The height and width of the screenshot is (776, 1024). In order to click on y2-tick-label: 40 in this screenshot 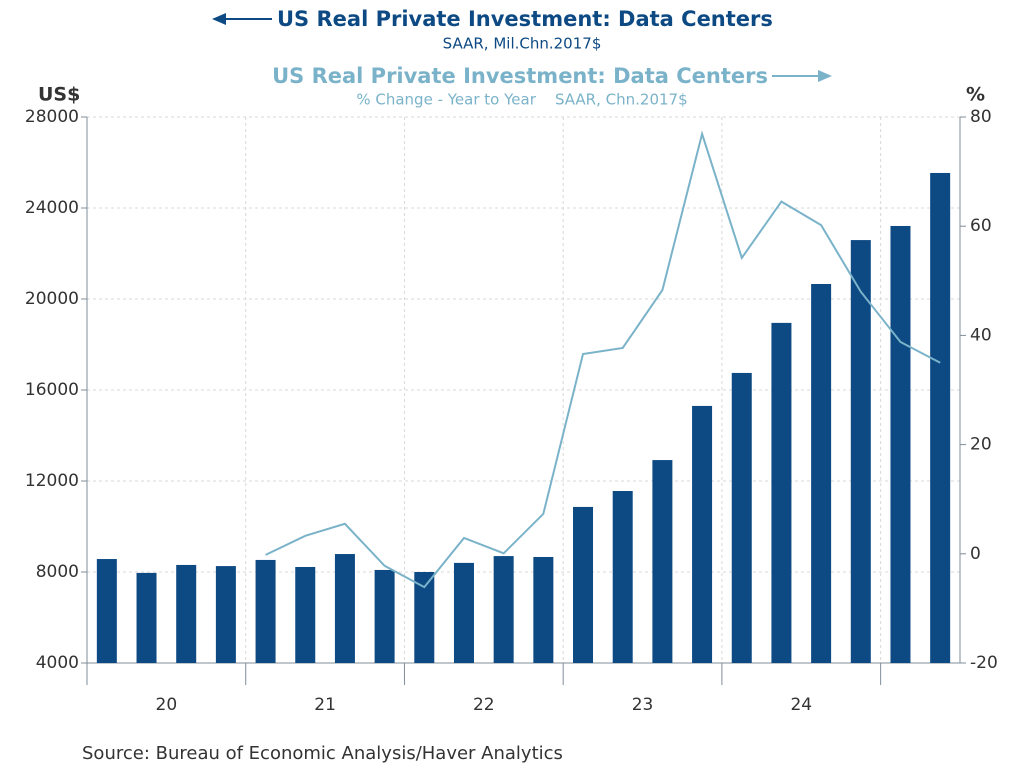, I will do `click(981, 335)`.